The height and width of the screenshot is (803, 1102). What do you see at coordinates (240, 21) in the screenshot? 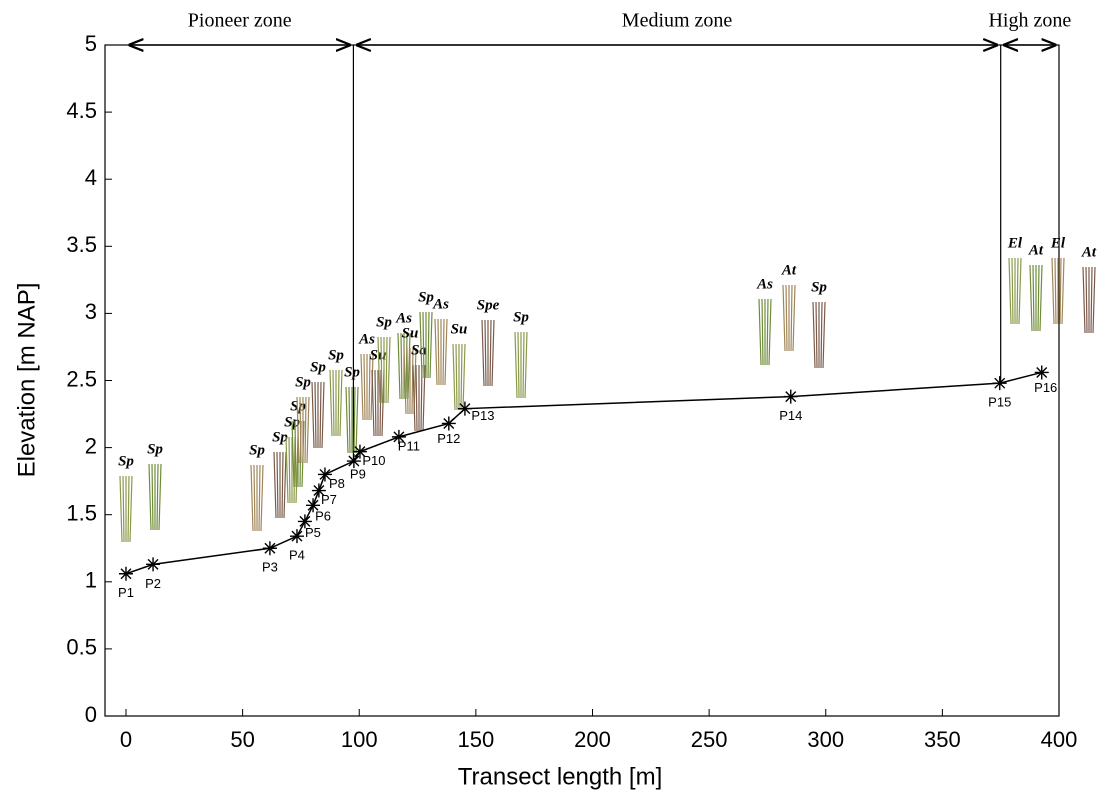
I see `zone-label: Pioneer zone` at bounding box center [240, 21].